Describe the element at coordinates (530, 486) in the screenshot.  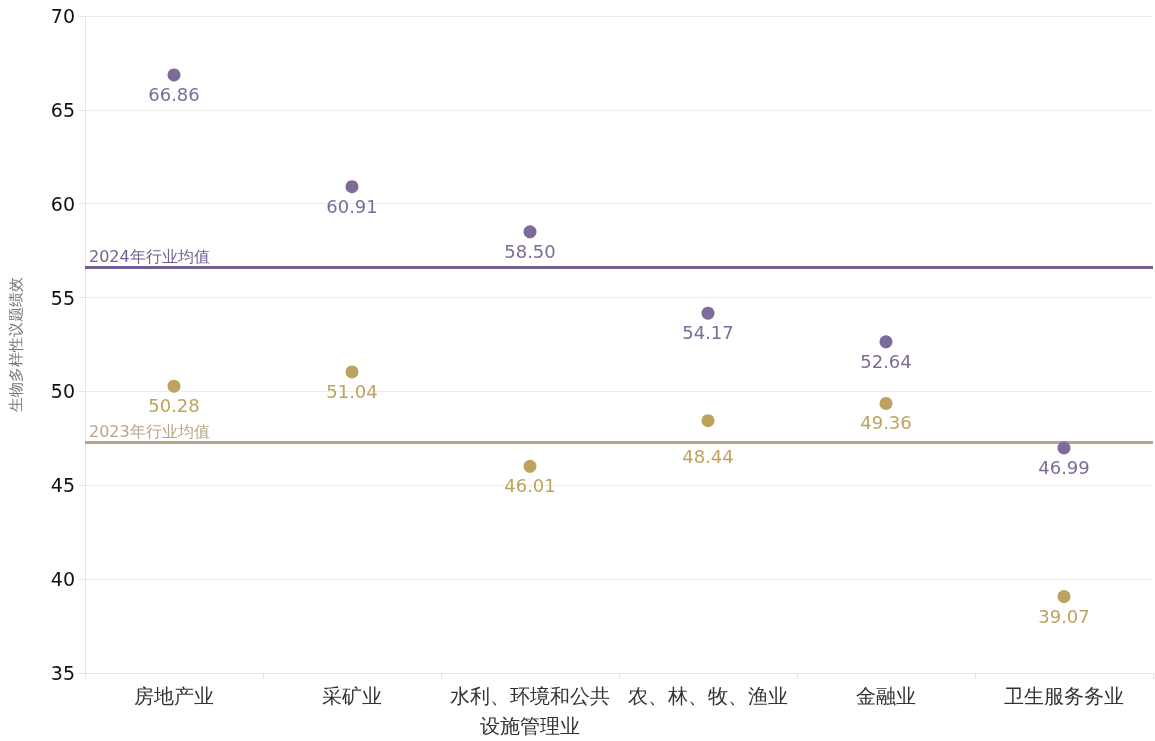
I see `data-label: 46.01` at that location.